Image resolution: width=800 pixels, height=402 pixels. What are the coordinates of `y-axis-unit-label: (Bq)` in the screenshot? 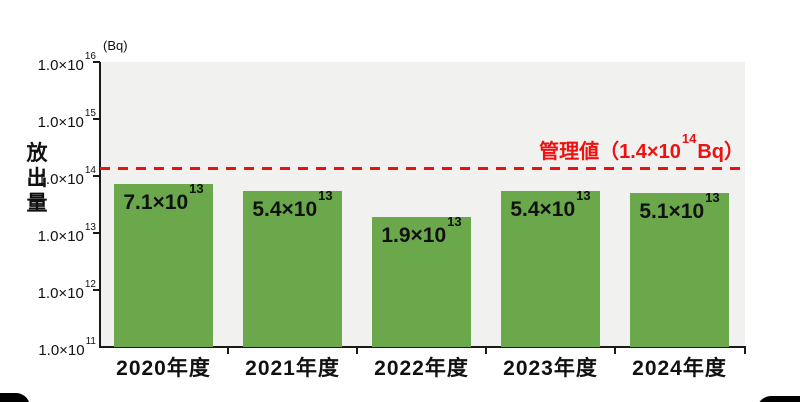 It's located at (115, 45).